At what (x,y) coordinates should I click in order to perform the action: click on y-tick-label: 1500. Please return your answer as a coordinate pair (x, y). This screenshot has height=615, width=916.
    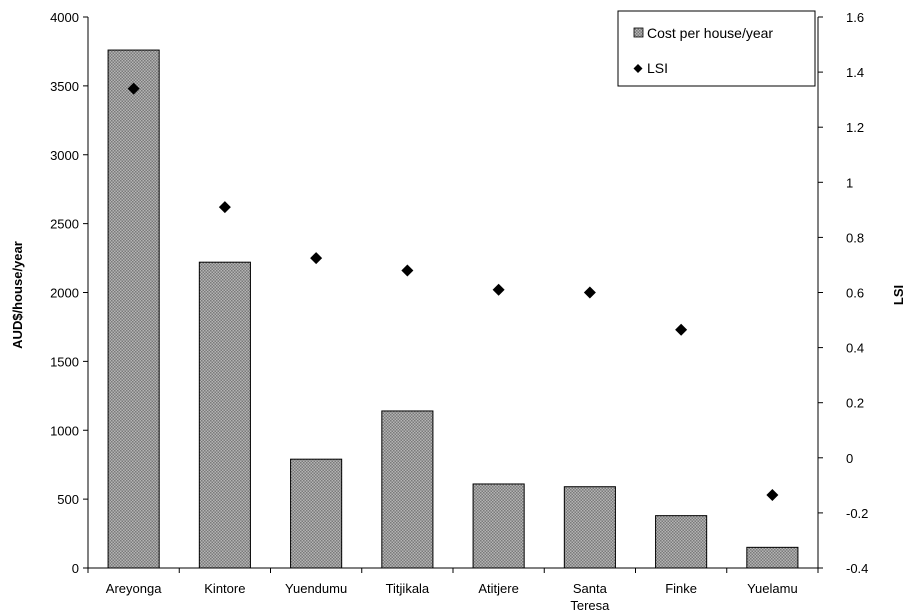
    Looking at the image, I should click on (64, 361).